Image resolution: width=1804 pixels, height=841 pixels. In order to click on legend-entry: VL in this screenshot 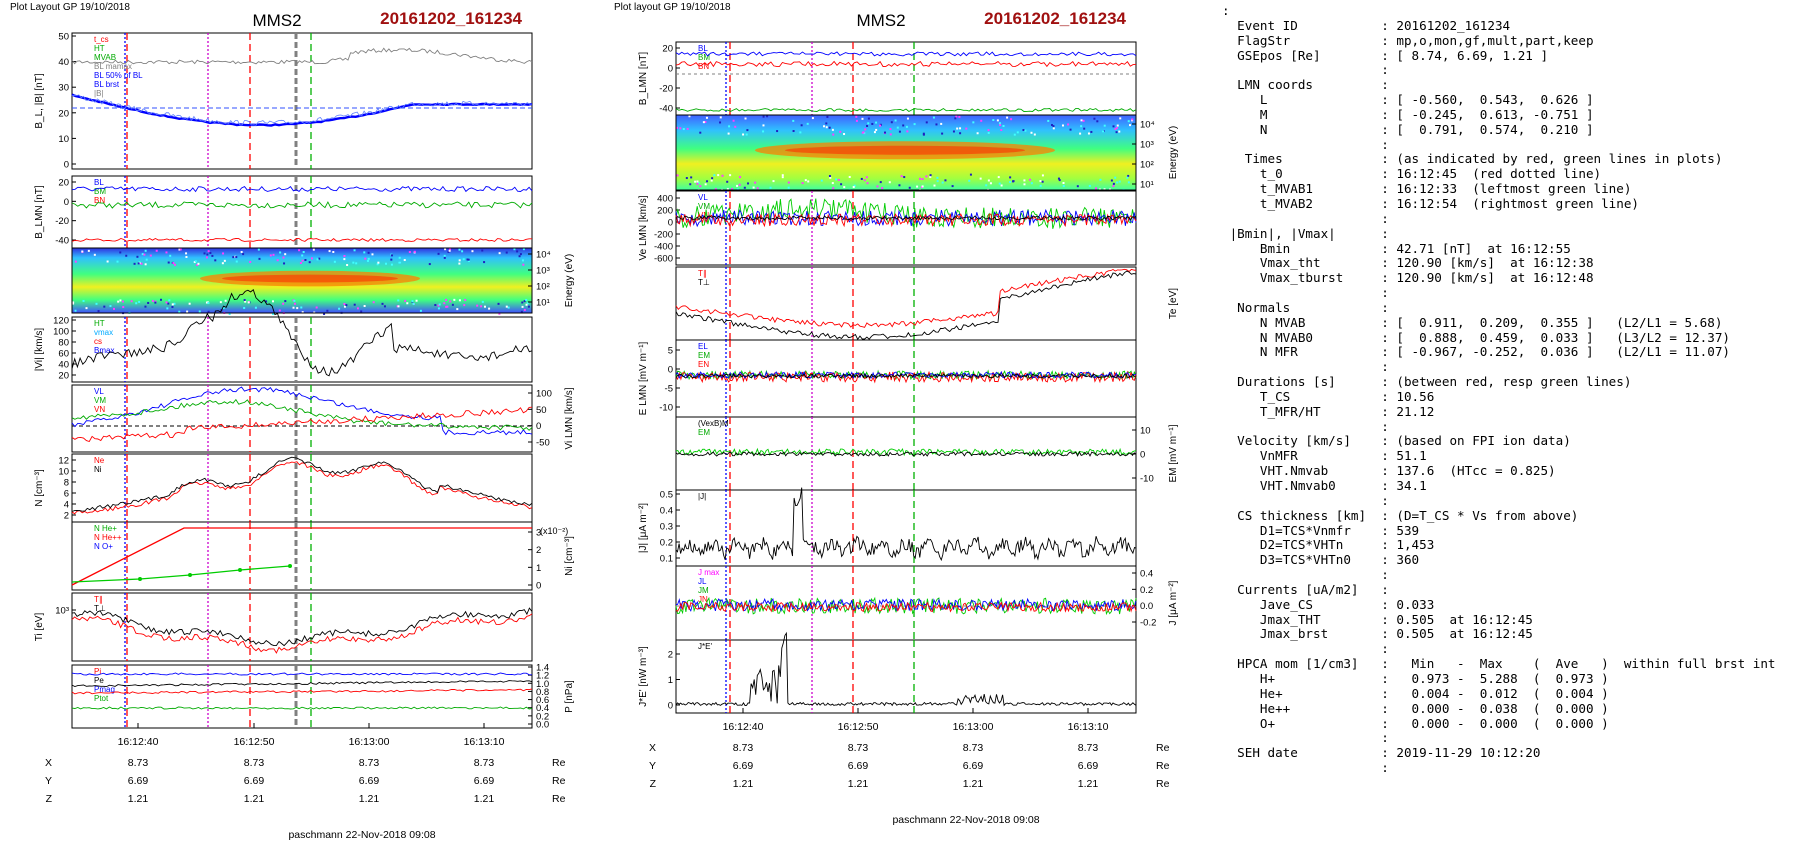, I will do `click(703, 197)`.